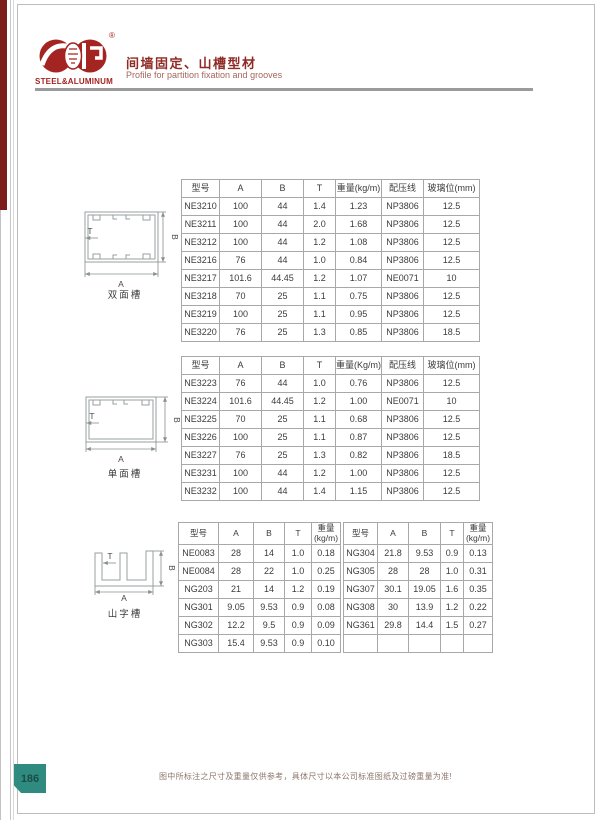 This screenshot has width=600, height=820. What do you see at coordinates (330, 491) in the screenshot?
I see `table-row: NE3232 100 44 1.4 1.15 NP3806 12.5` at bounding box center [330, 491].